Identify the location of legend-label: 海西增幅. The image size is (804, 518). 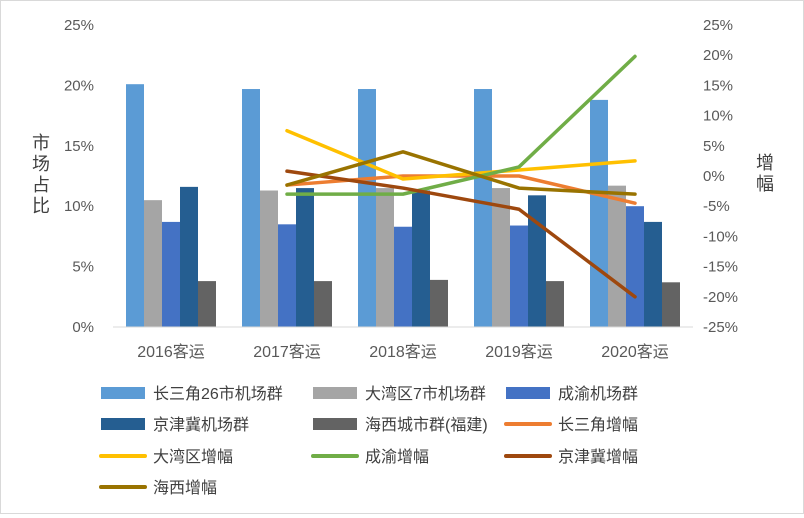
(185, 488).